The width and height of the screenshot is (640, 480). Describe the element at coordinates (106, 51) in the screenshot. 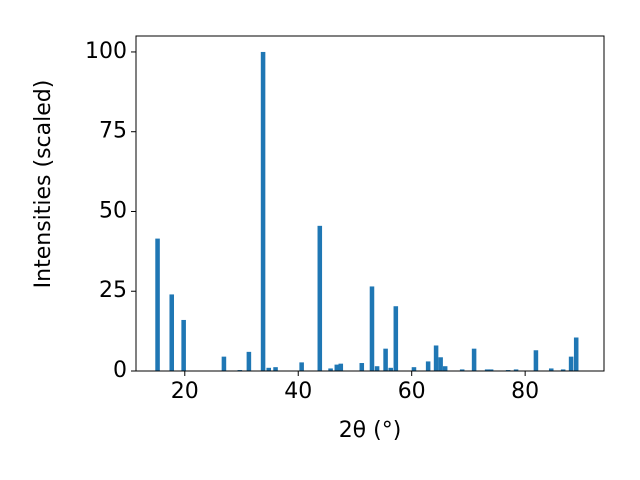

I see `y-tick-label: 100` at that location.